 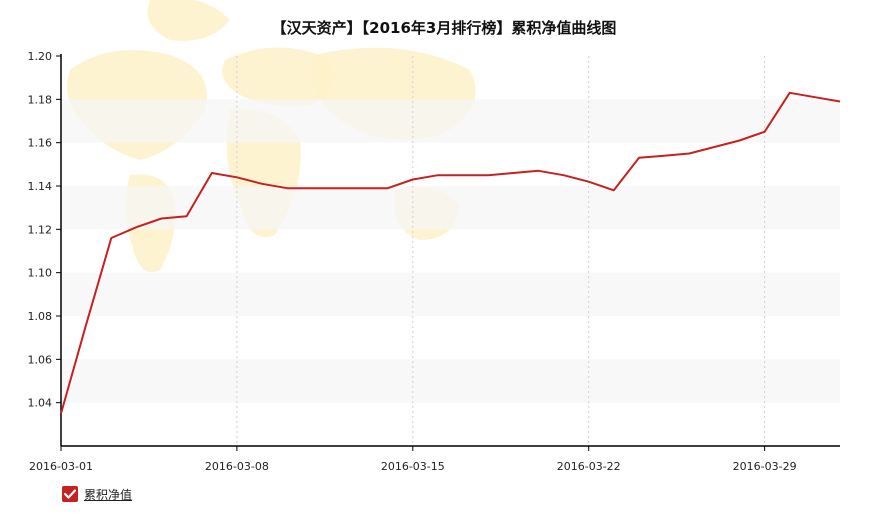 What do you see at coordinates (70, 494) in the screenshot?
I see `legend-checkbox` at bounding box center [70, 494].